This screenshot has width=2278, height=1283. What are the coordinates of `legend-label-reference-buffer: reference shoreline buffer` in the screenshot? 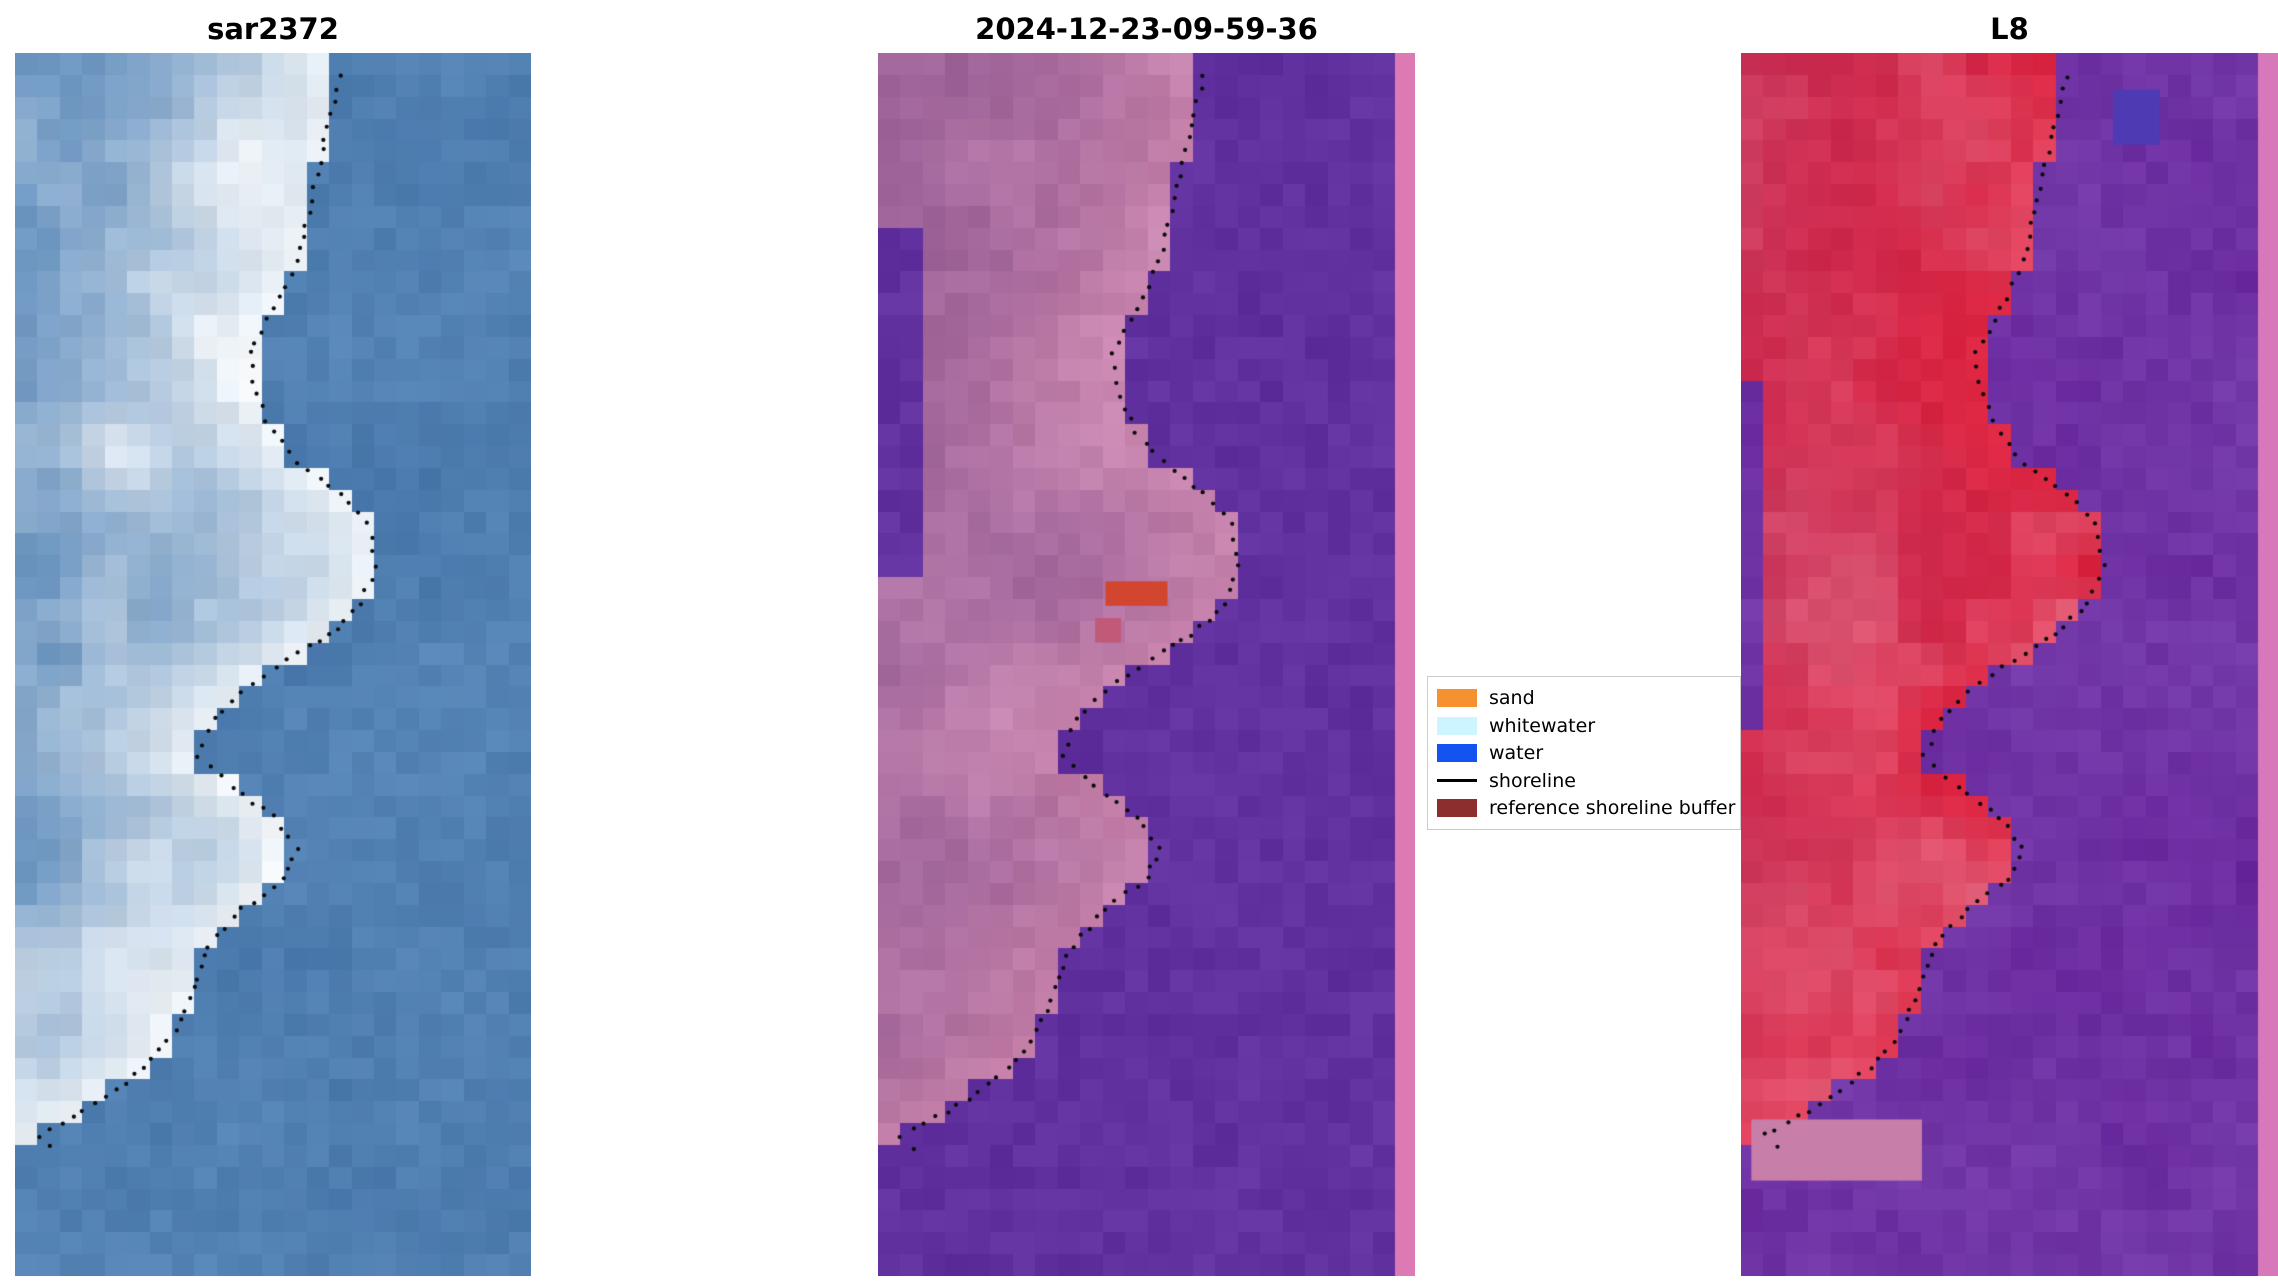 It's located at (1612, 808).